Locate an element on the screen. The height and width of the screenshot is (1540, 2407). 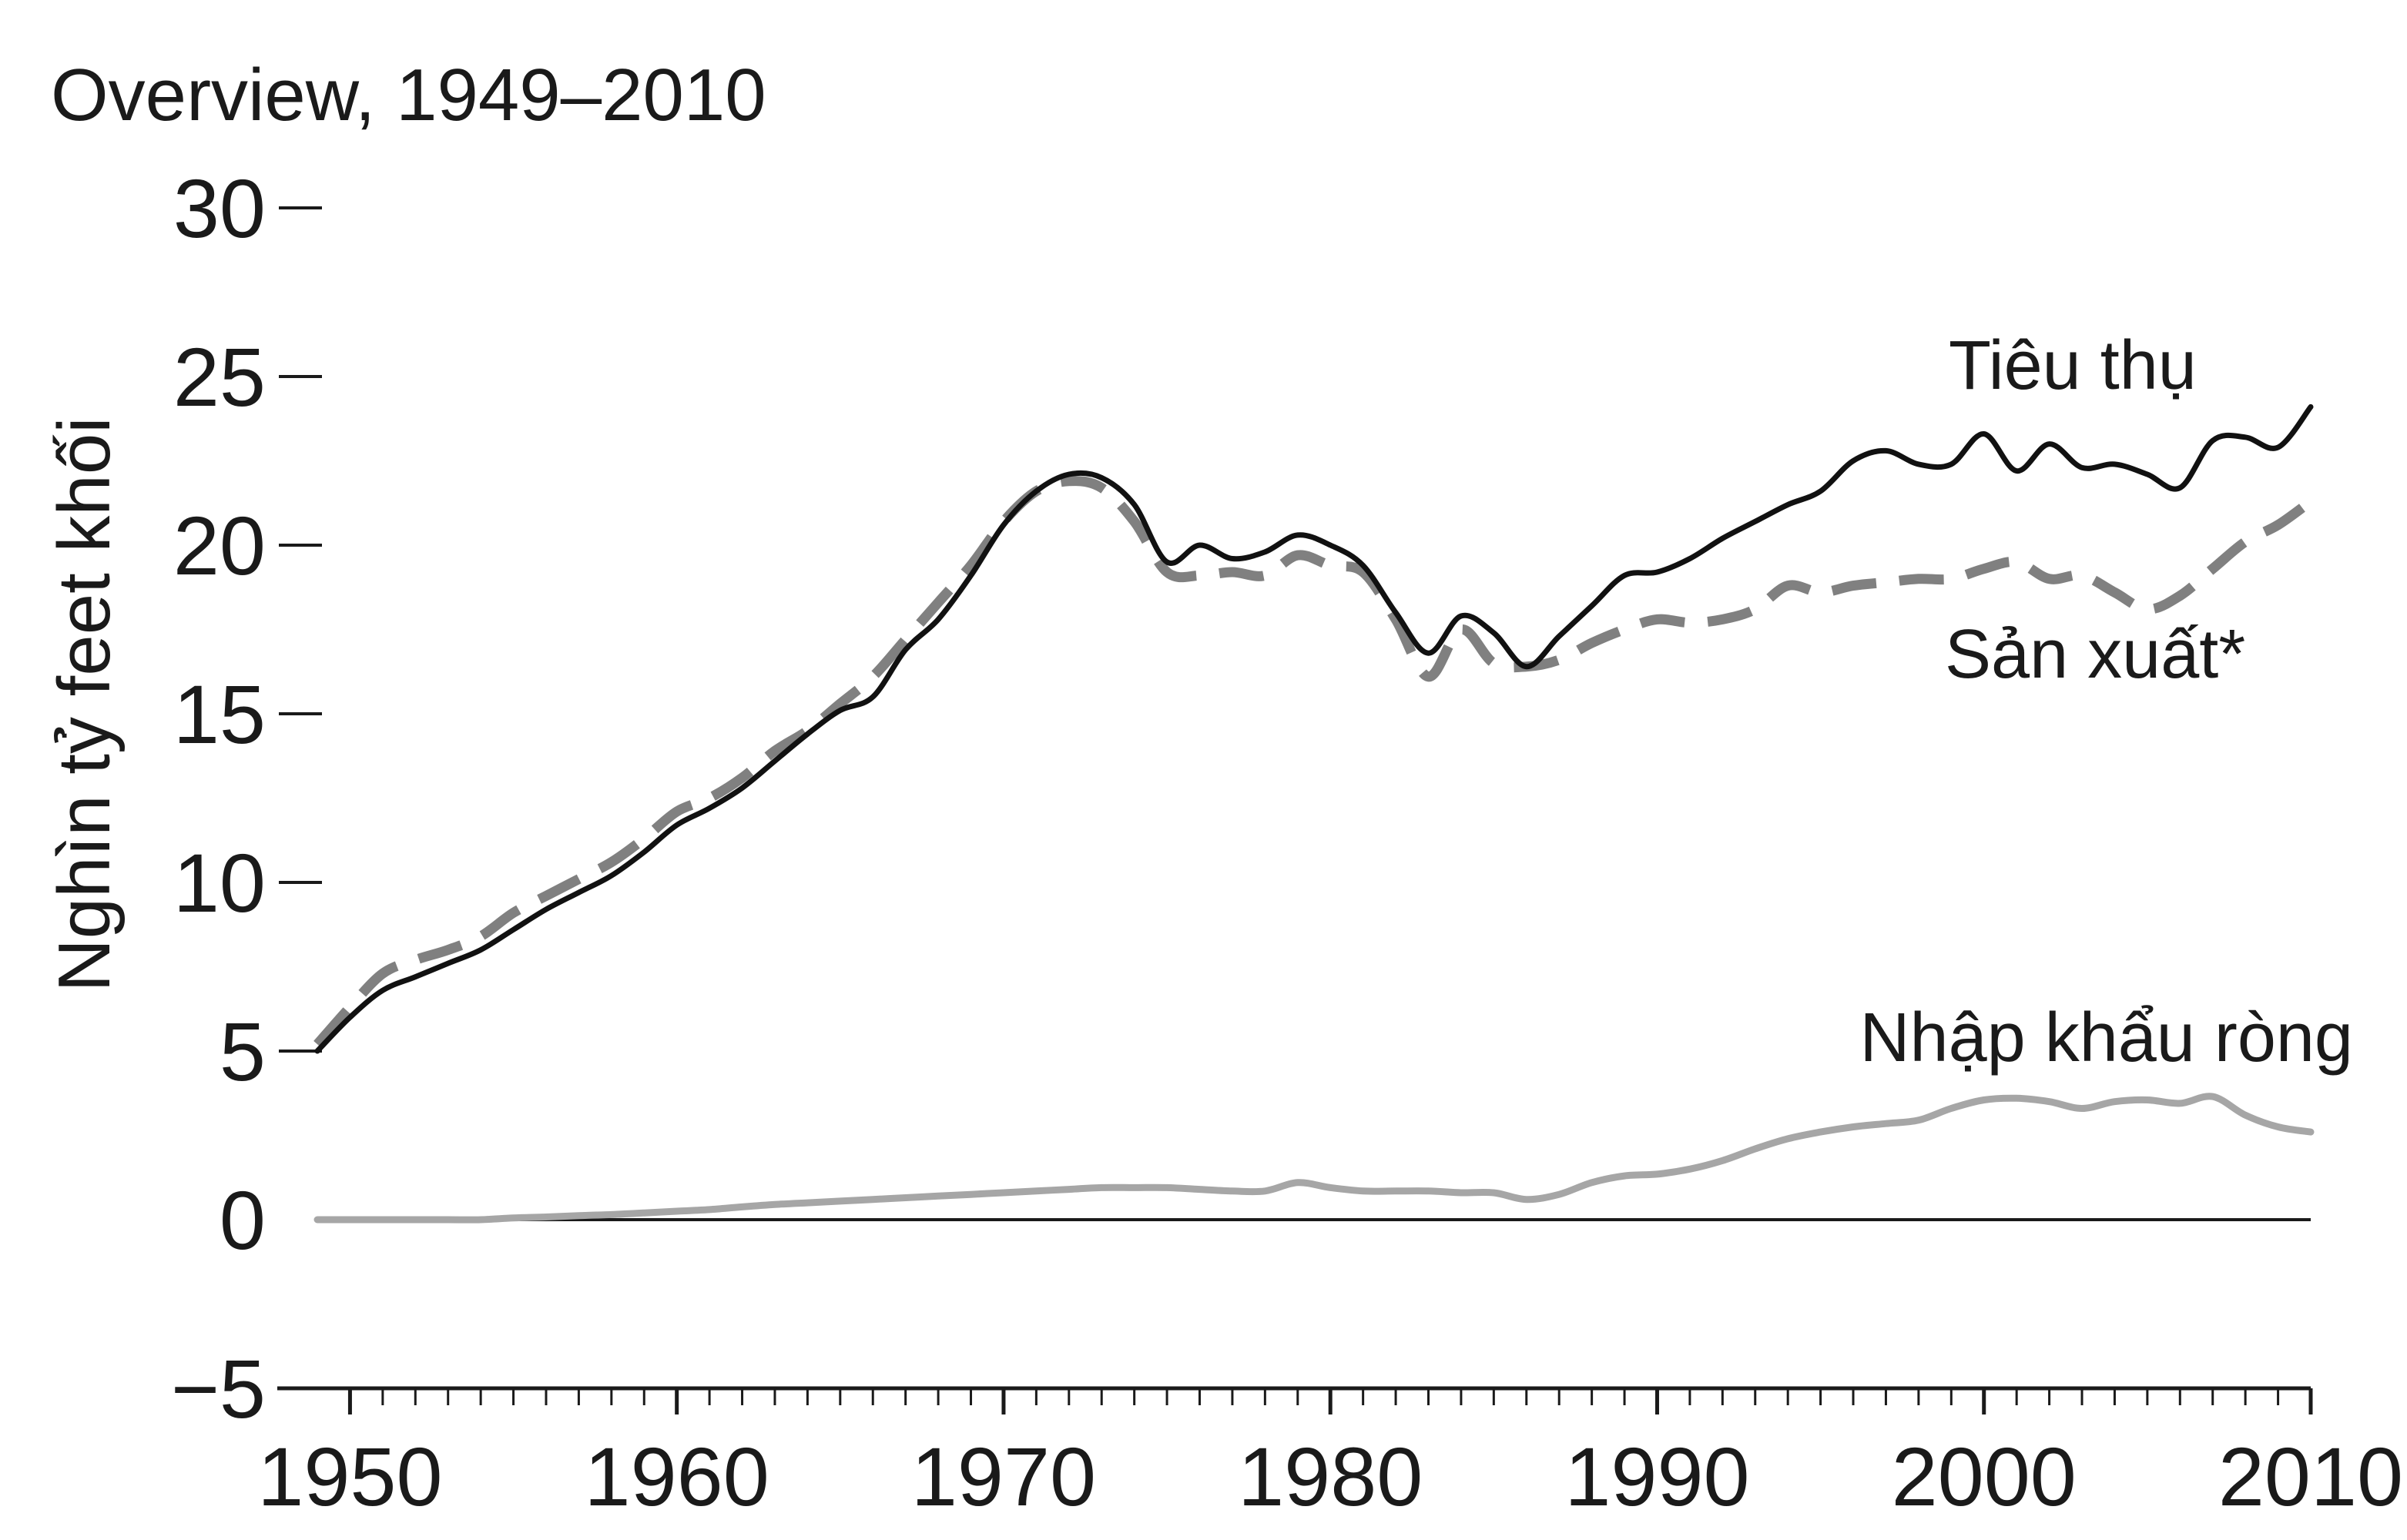
y-tick-label: 5 is located at coordinates (243, 1051).